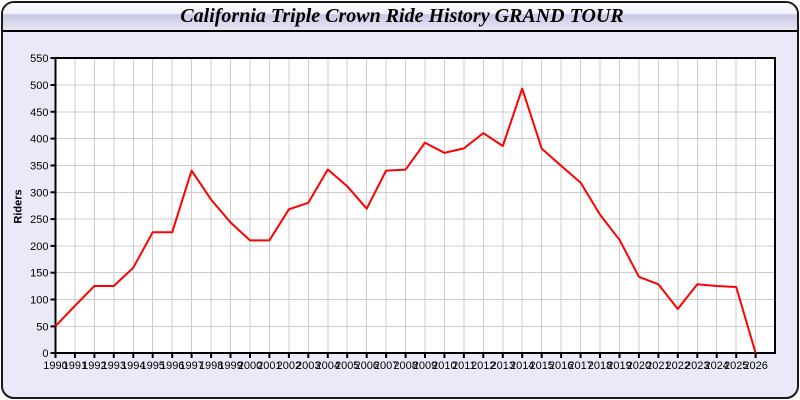 The height and width of the screenshot is (400, 800). What do you see at coordinates (736, 366) in the screenshot?
I see `svg-text: 2025` at bounding box center [736, 366].